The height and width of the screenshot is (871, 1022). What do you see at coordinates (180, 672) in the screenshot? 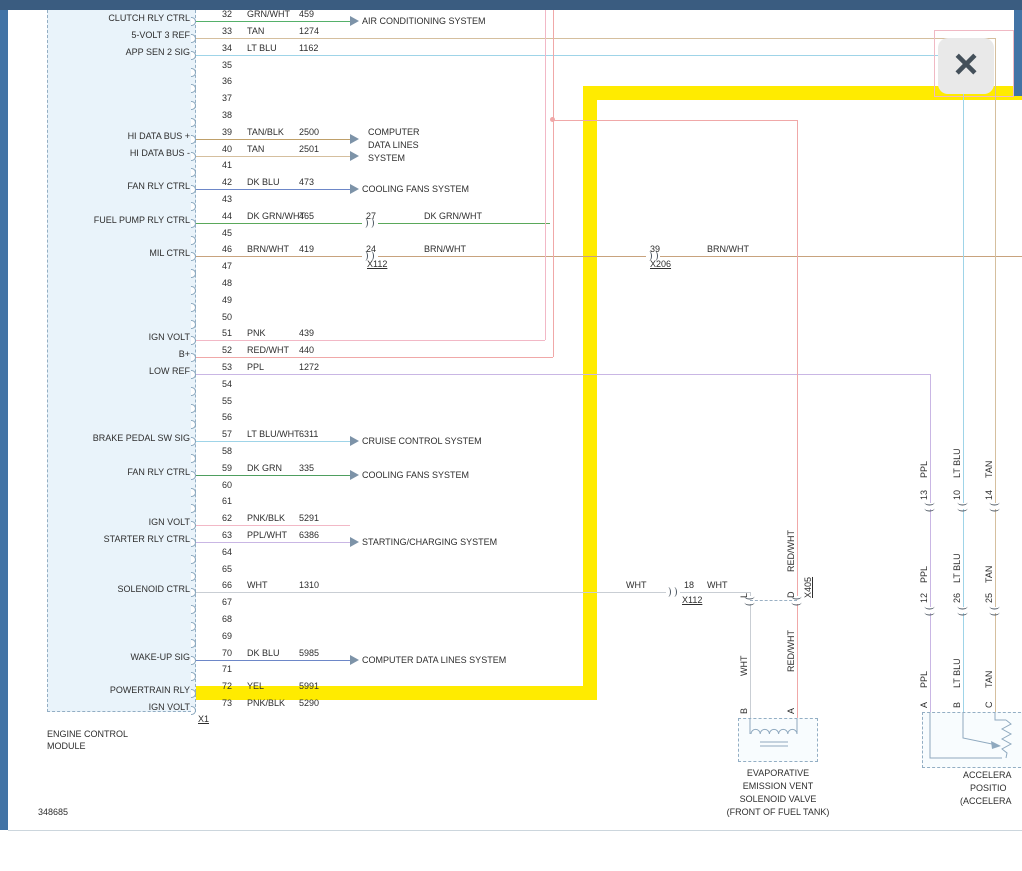
I see `pin-row-71: 71` at bounding box center [180, 672].